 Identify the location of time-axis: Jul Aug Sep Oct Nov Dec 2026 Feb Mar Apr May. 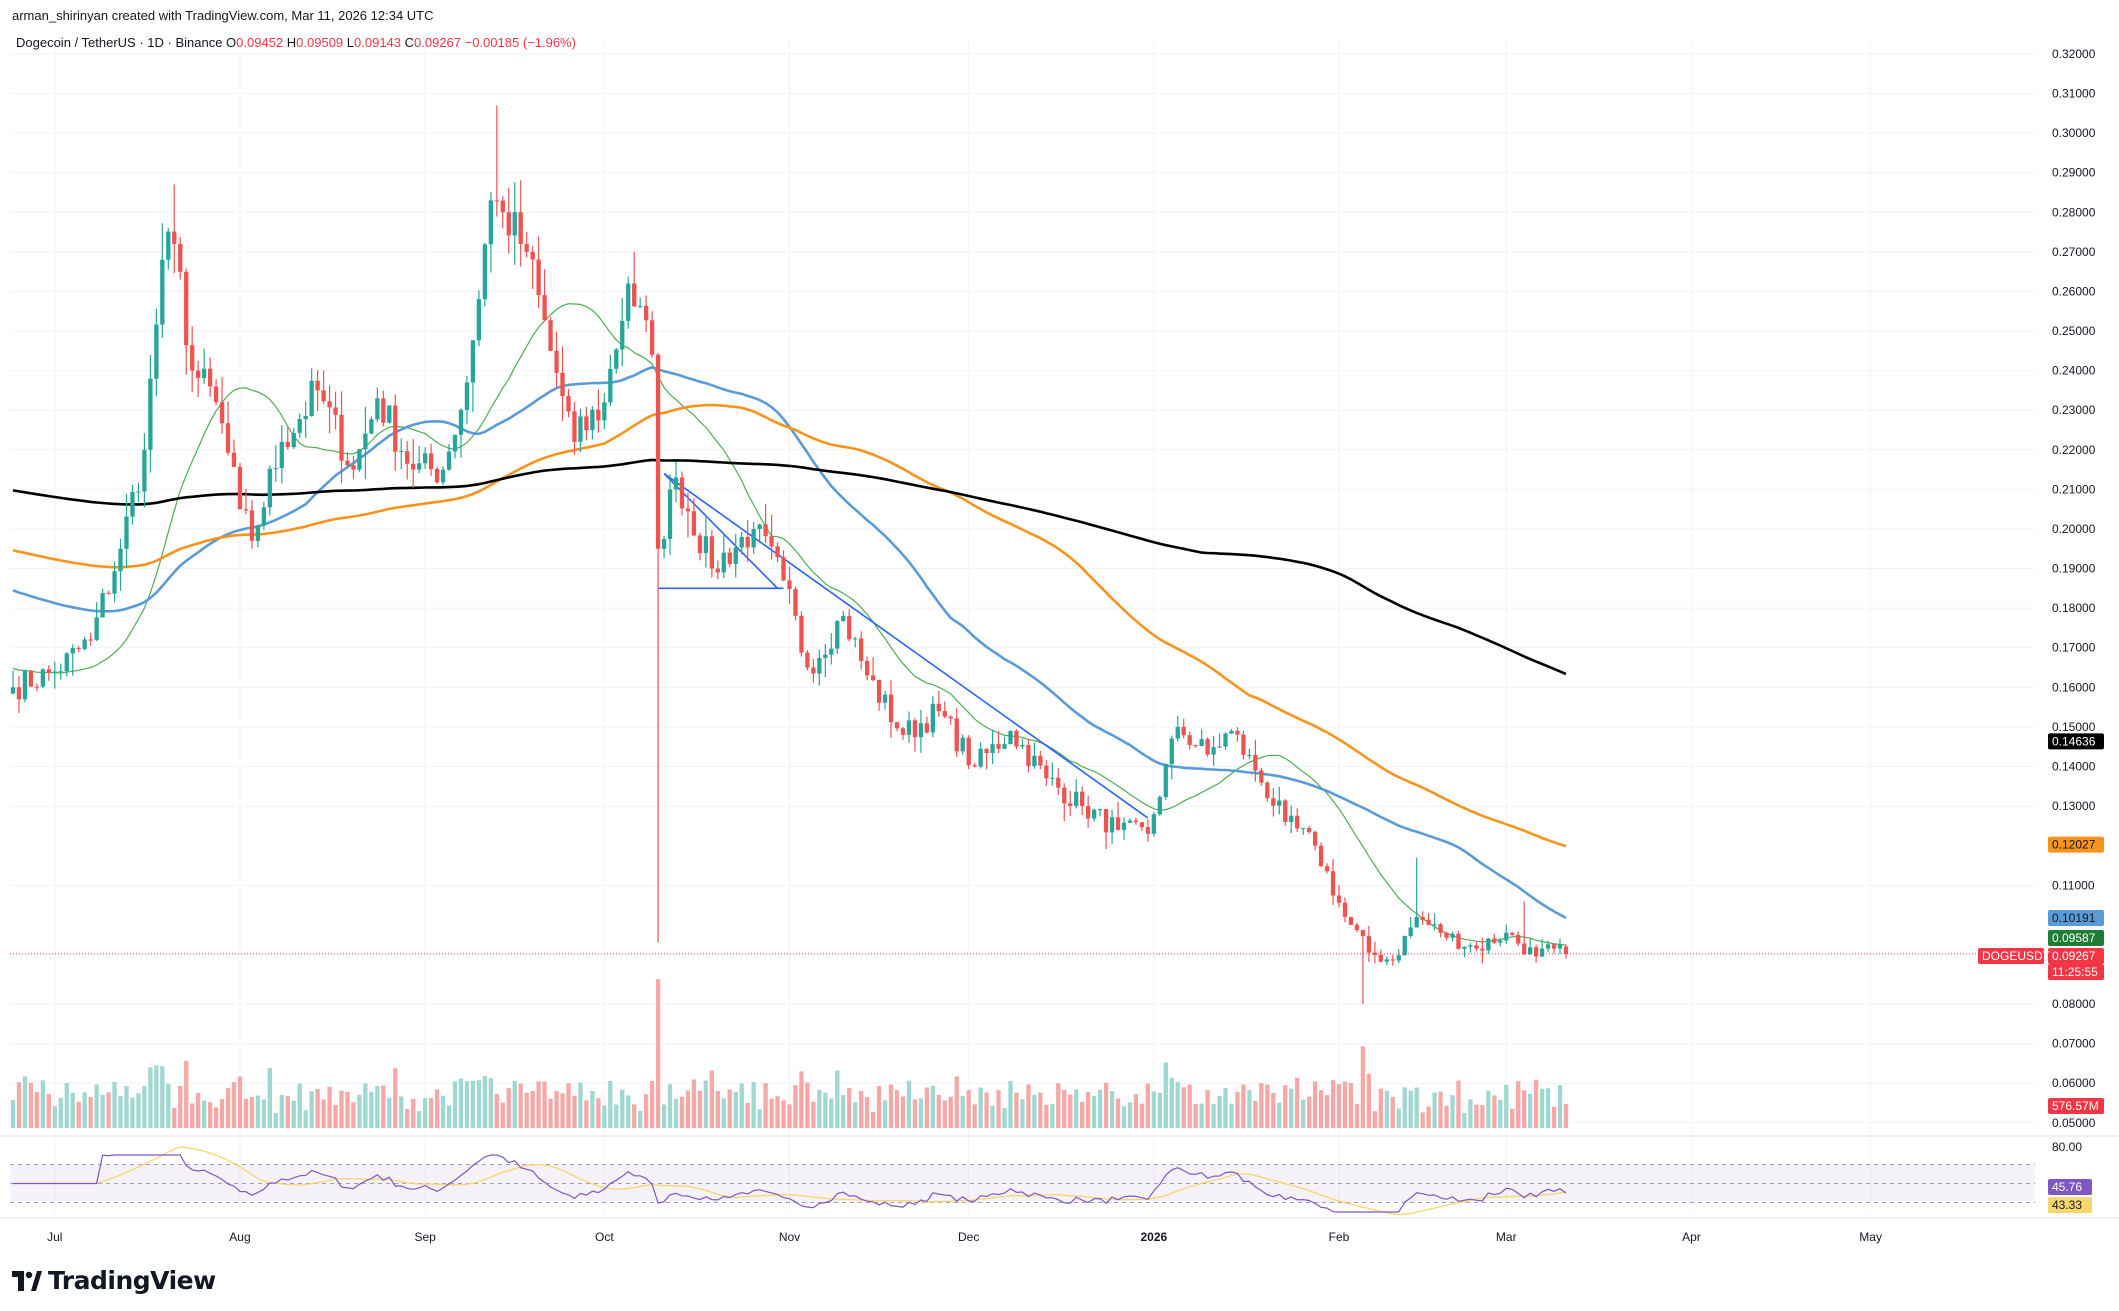
(964, 1237).